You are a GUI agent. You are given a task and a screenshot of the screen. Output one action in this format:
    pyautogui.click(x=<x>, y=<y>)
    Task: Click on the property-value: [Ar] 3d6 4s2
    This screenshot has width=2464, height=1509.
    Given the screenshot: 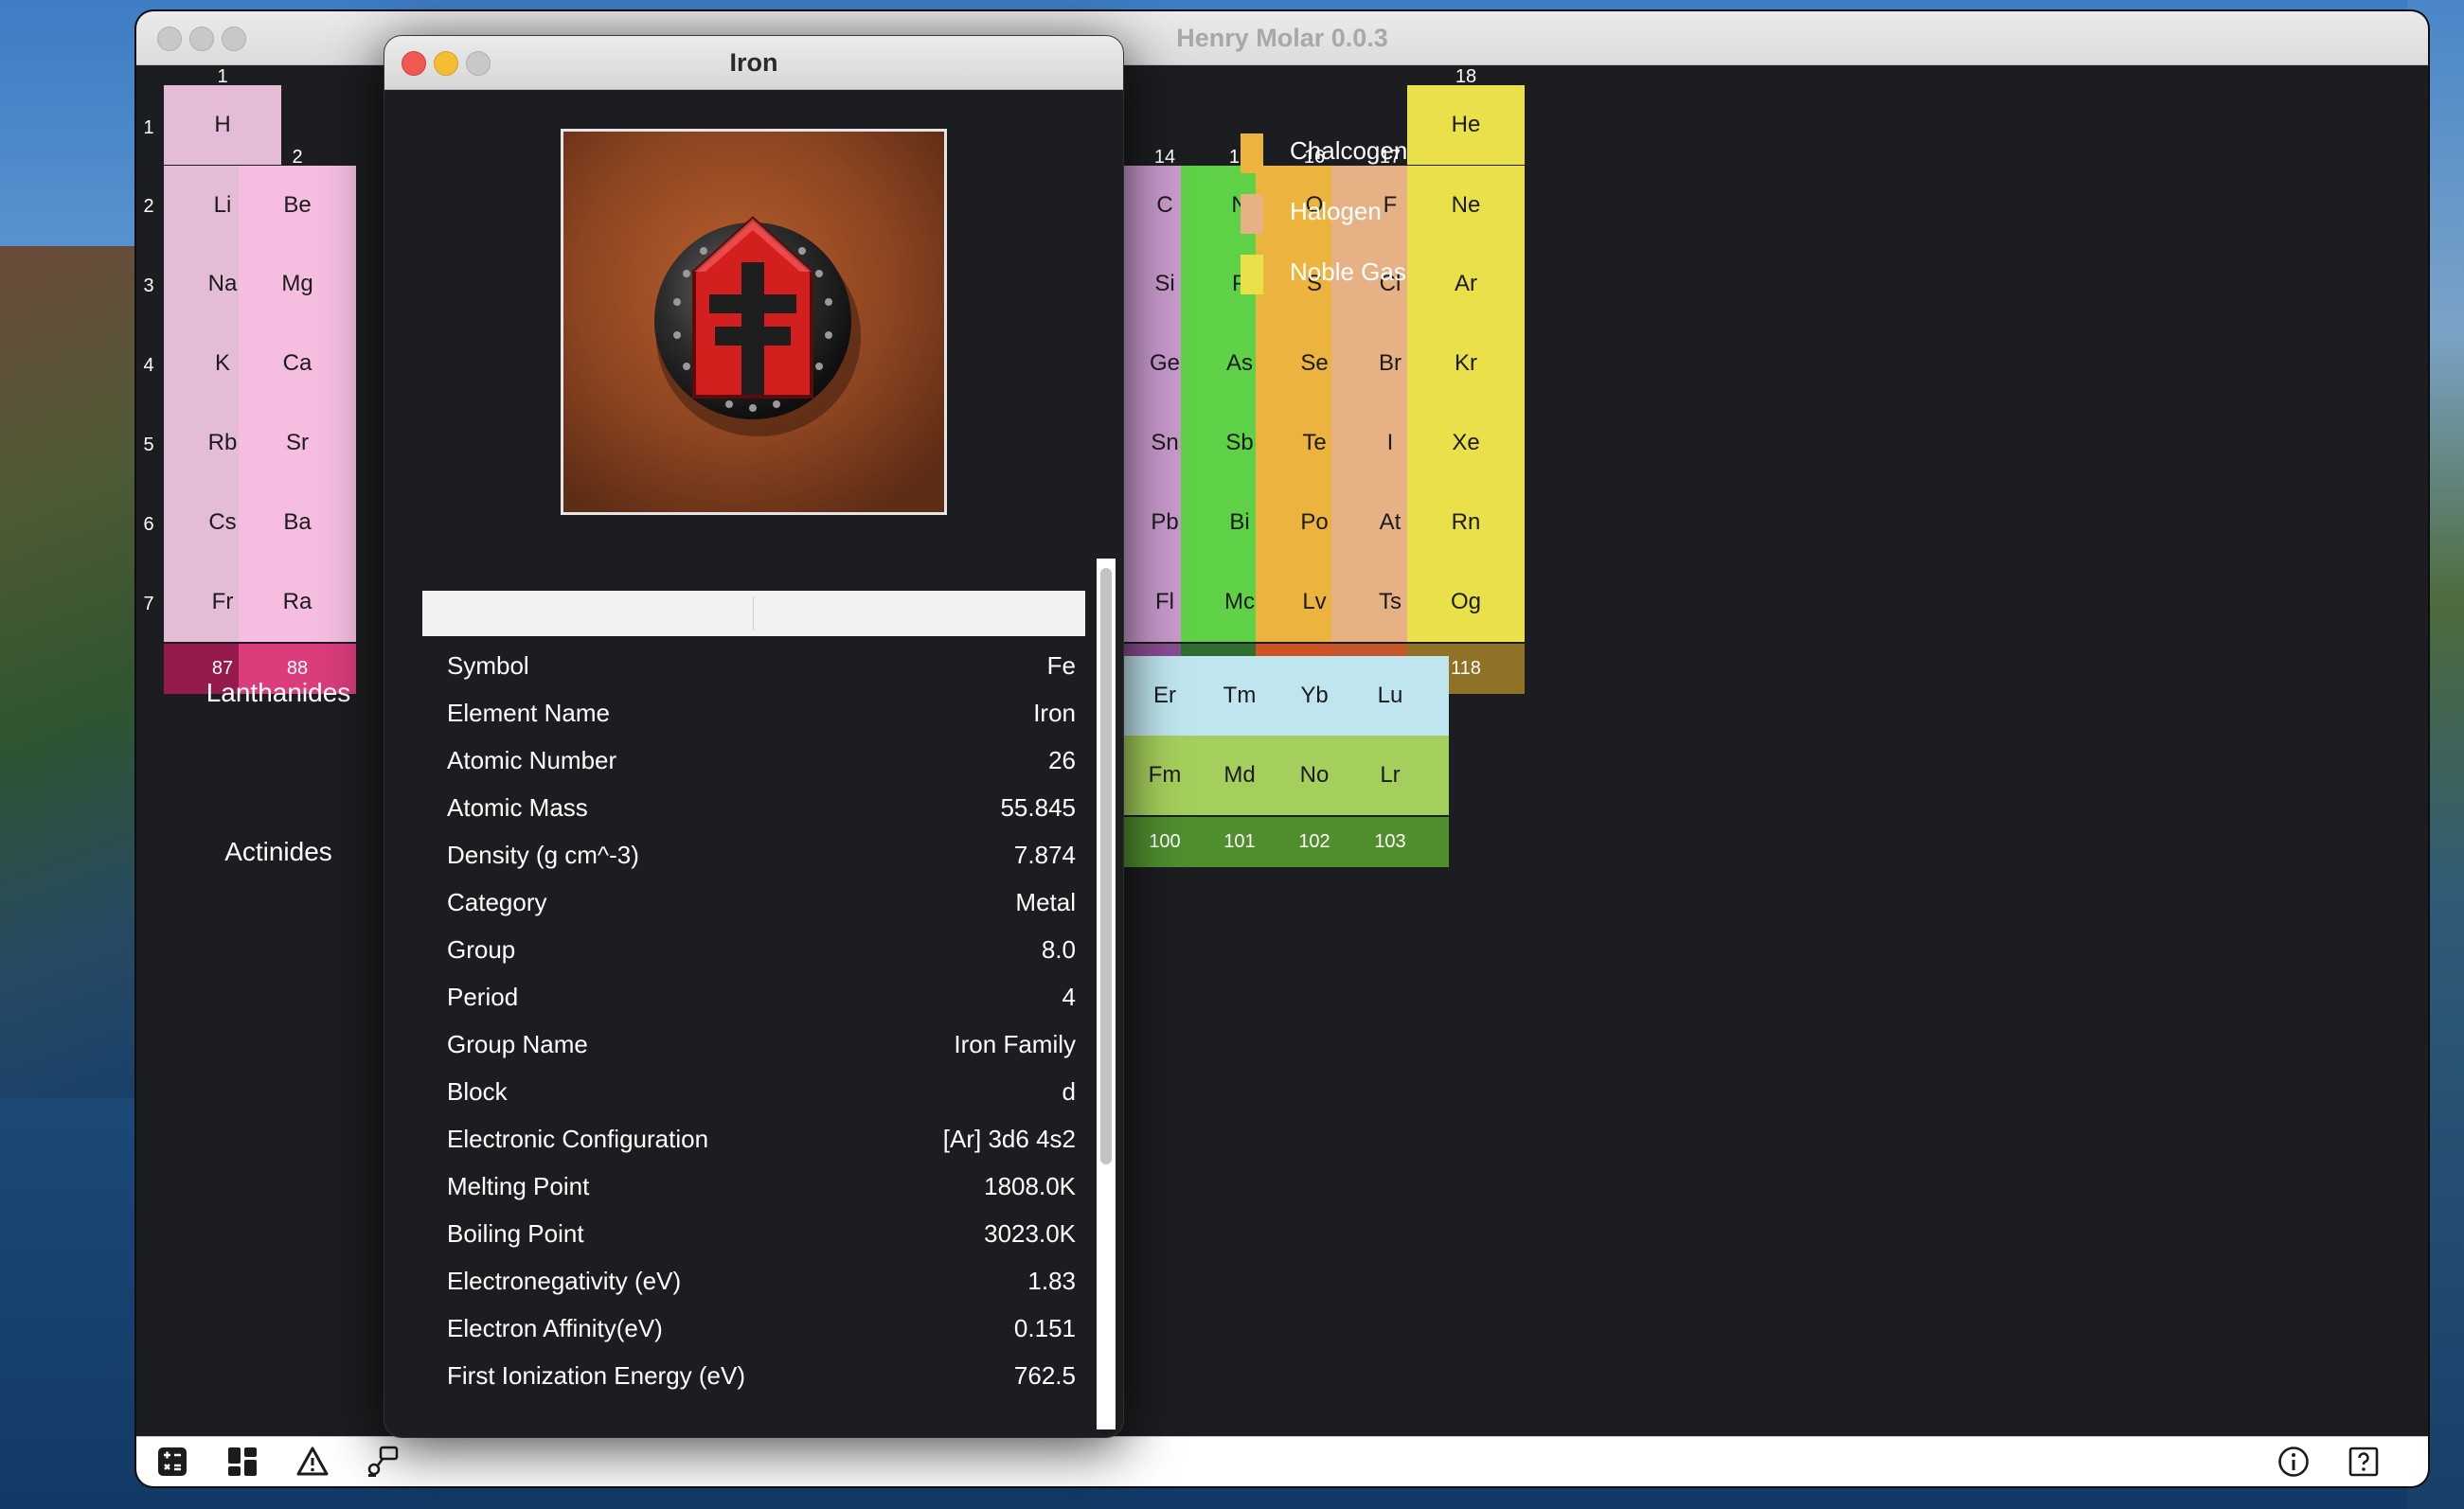 What is the action you would take?
    pyautogui.click(x=1009, y=1139)
    